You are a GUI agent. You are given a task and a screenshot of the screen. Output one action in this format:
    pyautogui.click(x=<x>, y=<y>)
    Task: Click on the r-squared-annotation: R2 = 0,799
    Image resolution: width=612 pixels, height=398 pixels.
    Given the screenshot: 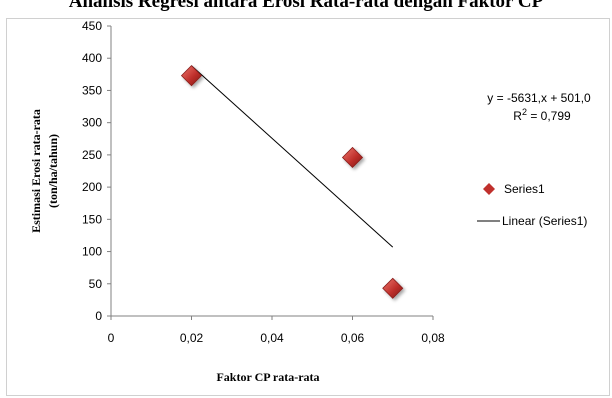 What is the action you would take?
    pyautogui.click(x=542, y=115)
    